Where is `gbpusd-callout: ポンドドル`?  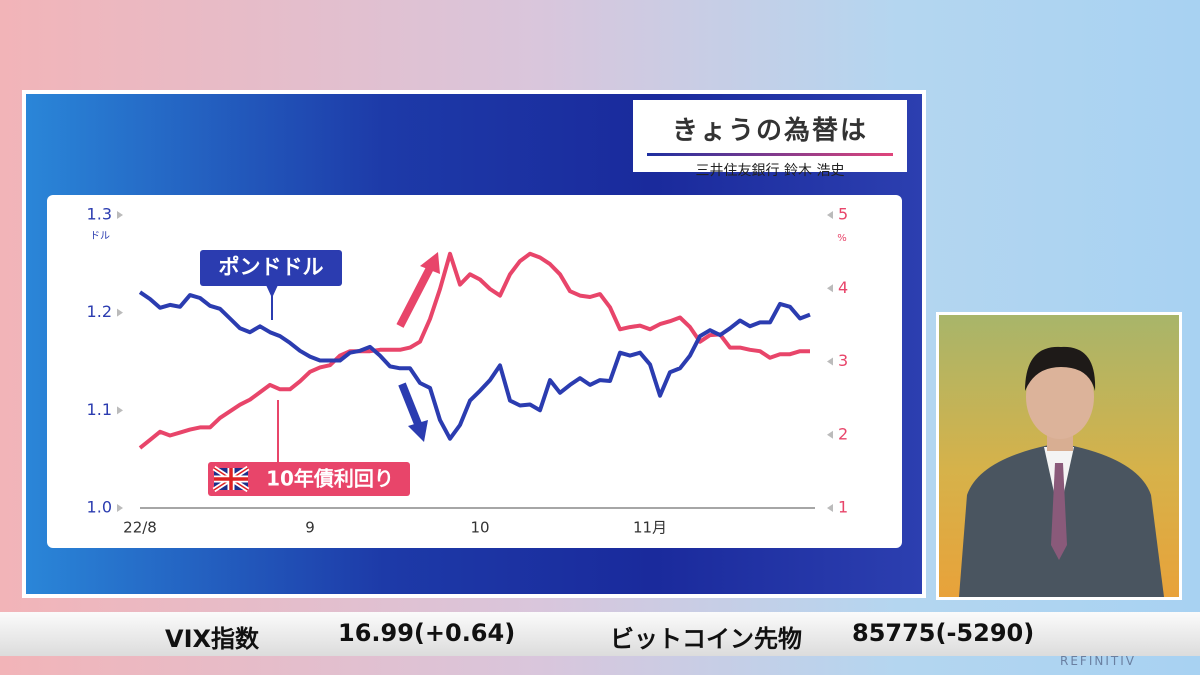
gbpusd-callout: ポンドドル is located at coordinates (271, 285).